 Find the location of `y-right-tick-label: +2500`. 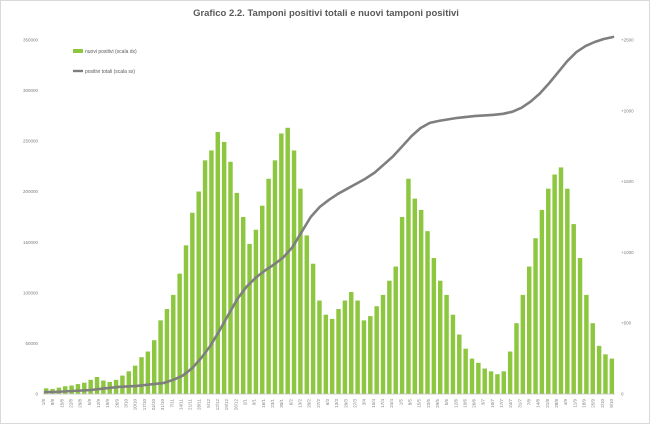

y-right-tick-label: +2500 is located at coordinates (627, 40).